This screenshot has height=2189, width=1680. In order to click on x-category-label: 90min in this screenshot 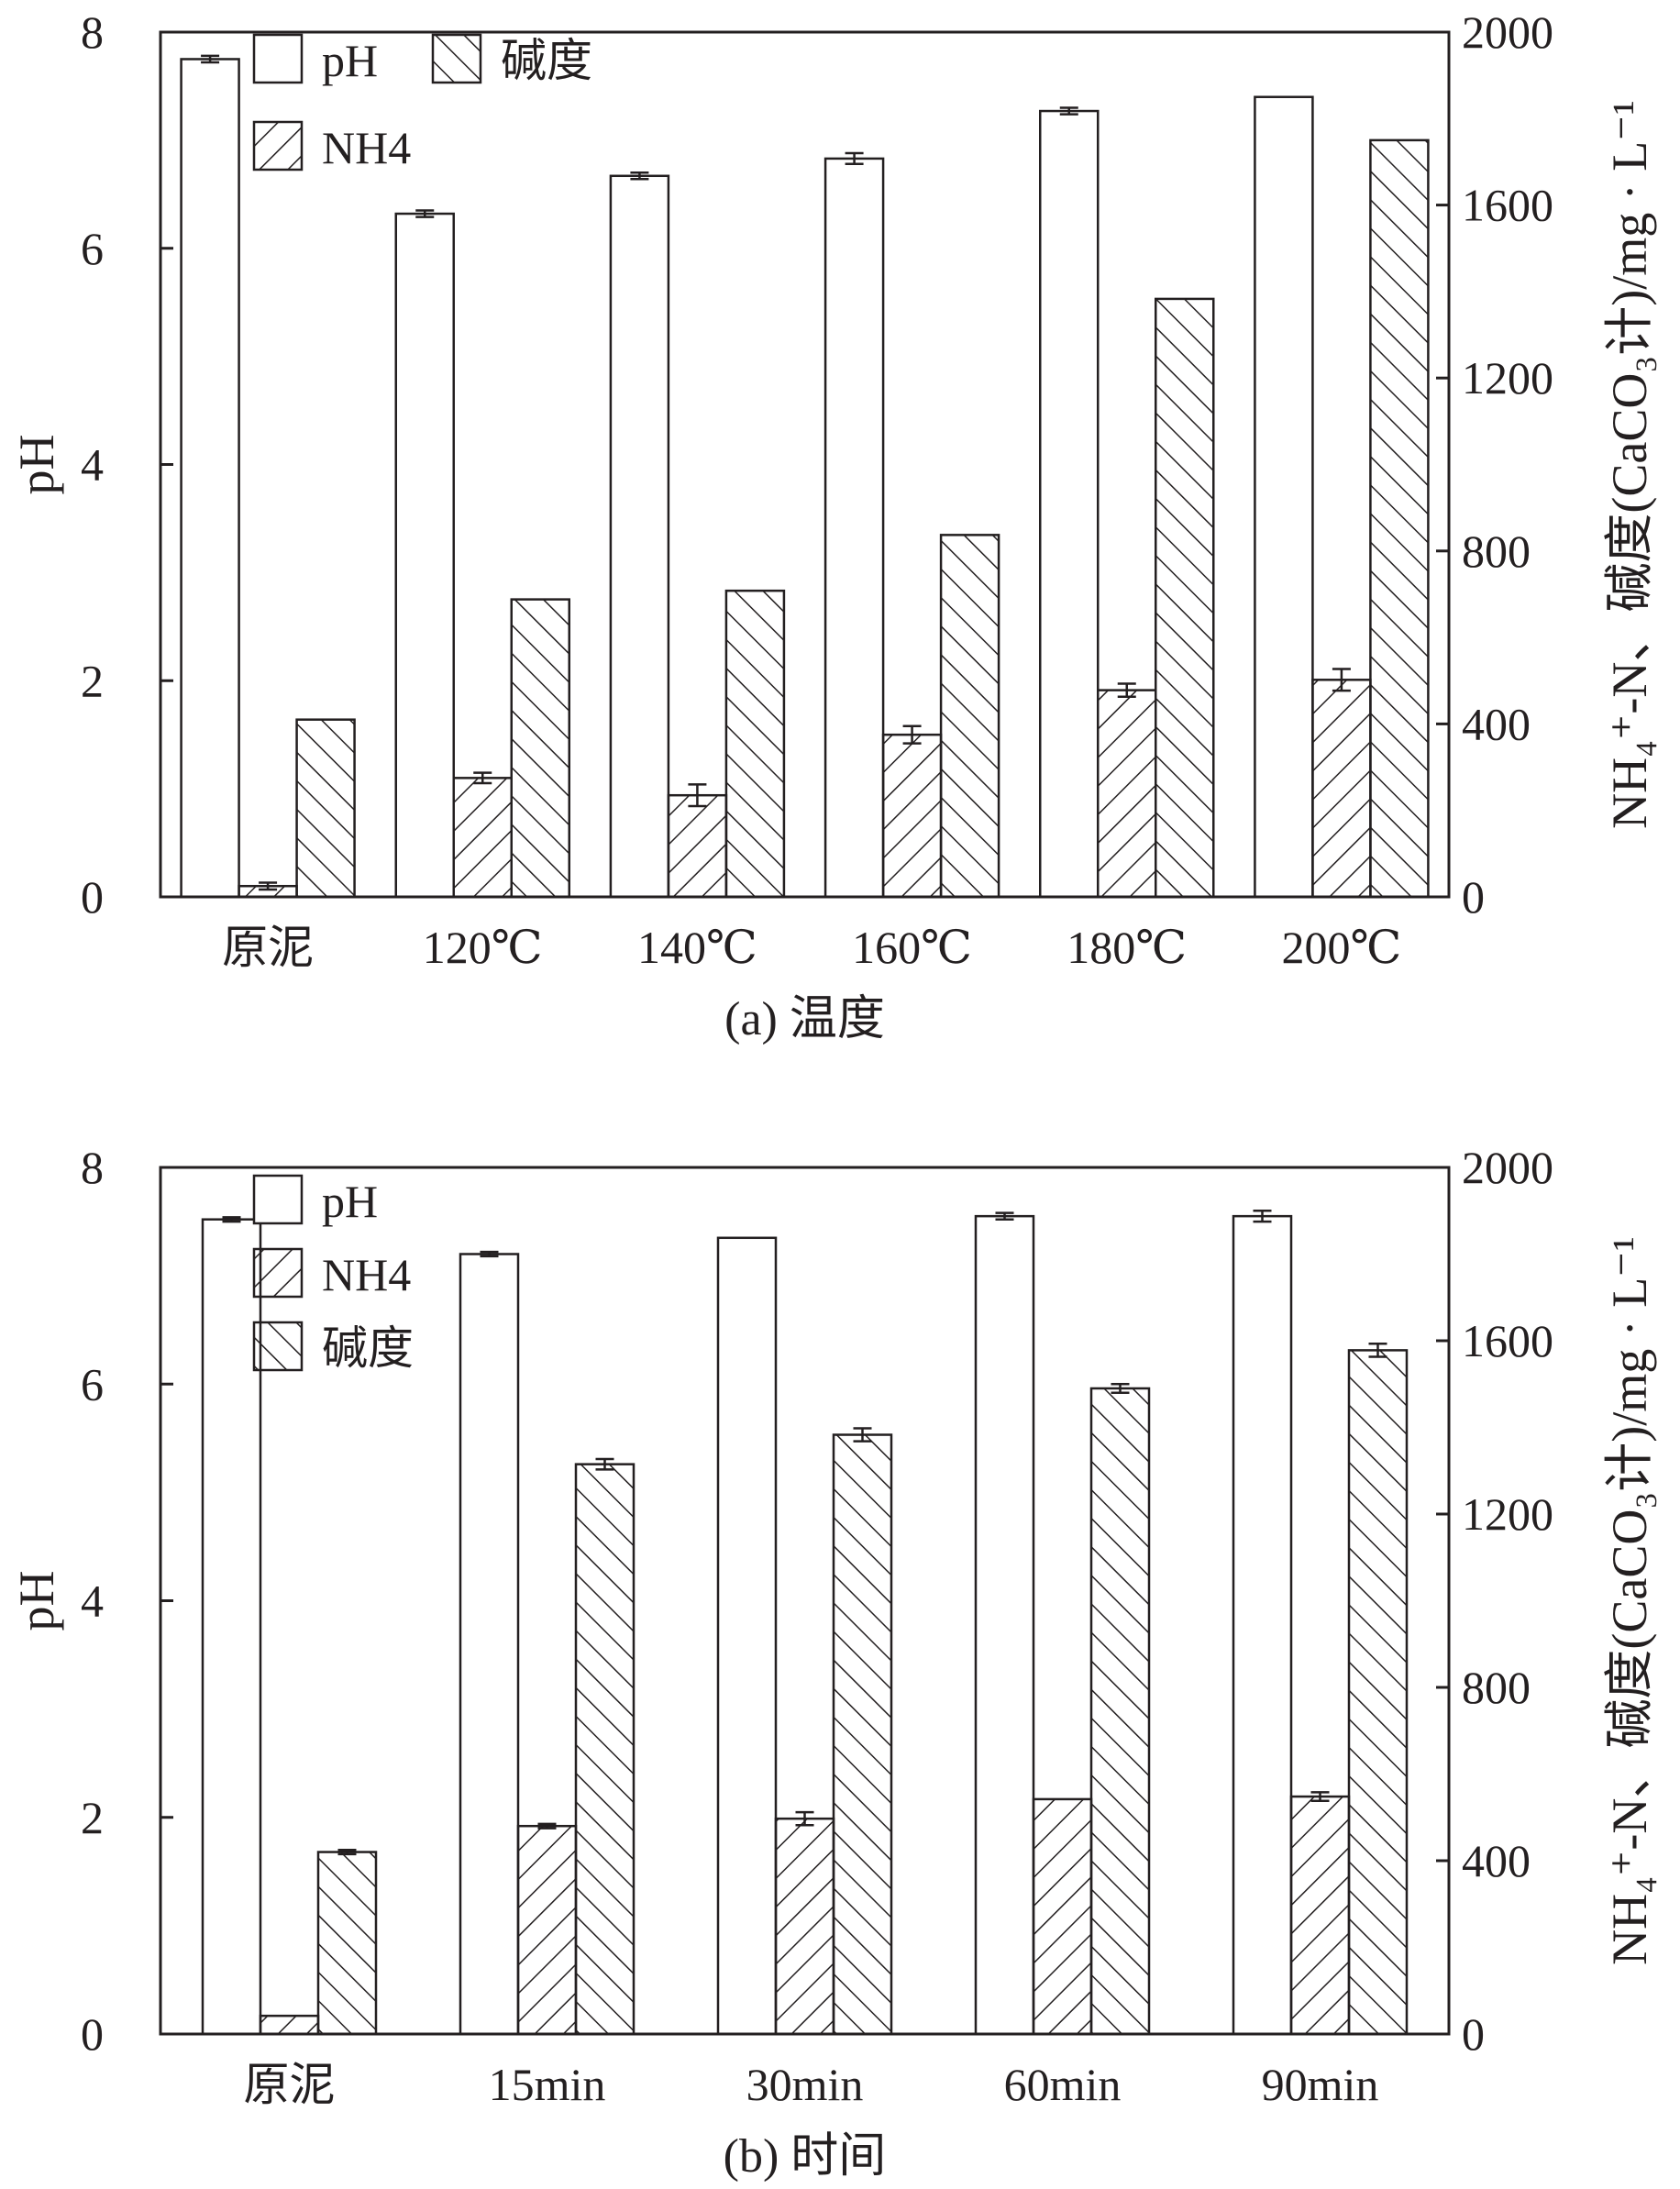, I will do `click(1320, 2084)`.